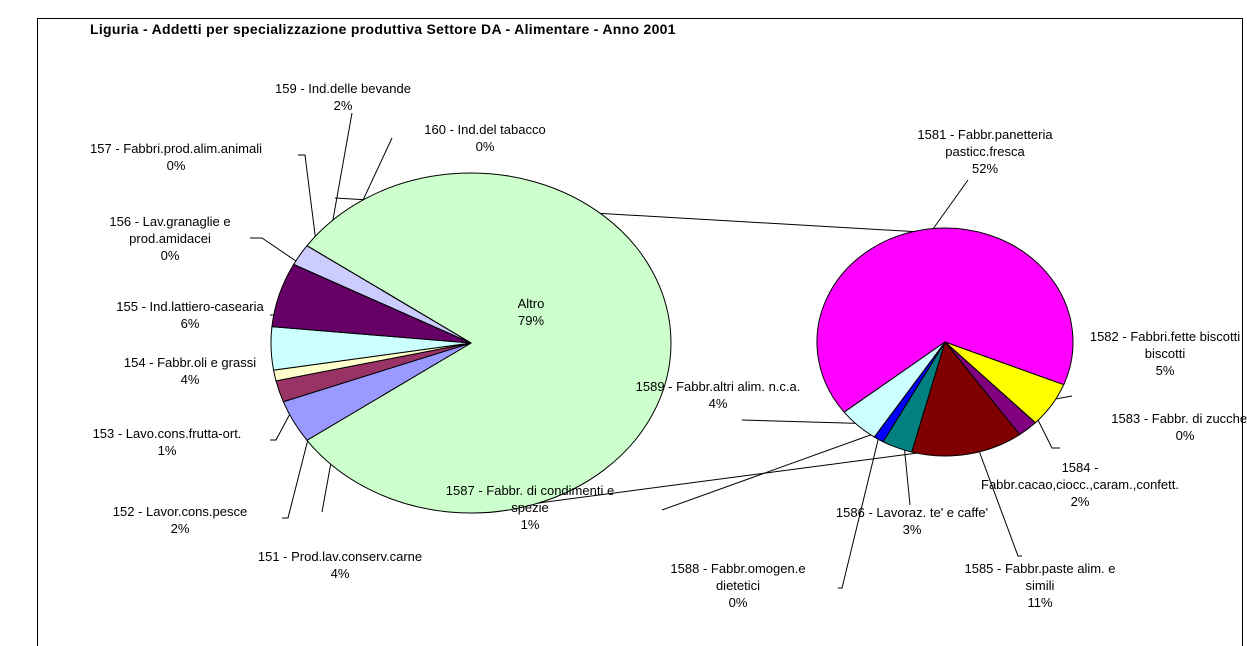  What do you see at coordinates (190, 362) in the screenshot?
I see `label-name: 154 - Fabbr.oli e grassi` at bounding box center [190, 362].